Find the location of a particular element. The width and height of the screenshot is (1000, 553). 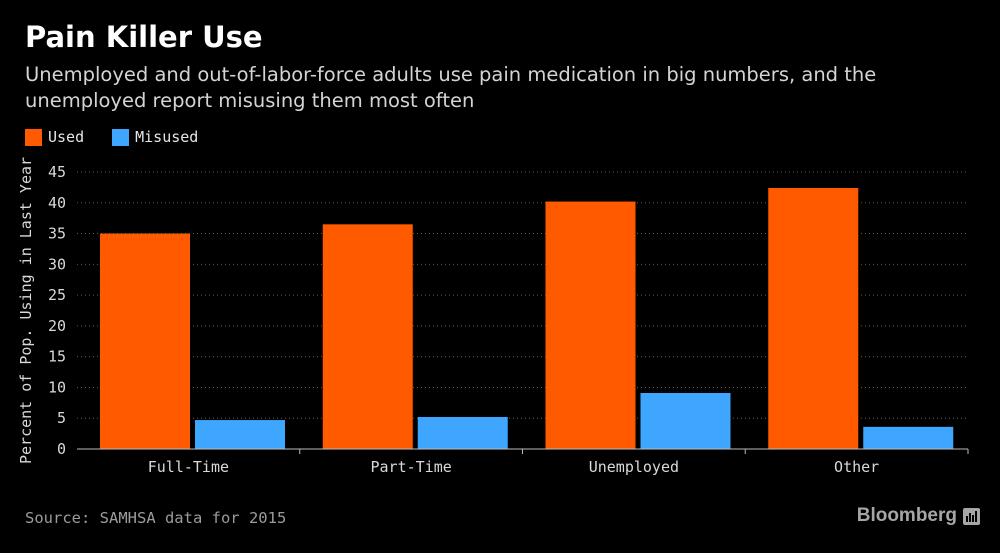

legend-item-used: Used is located at coordinates (54, 137).